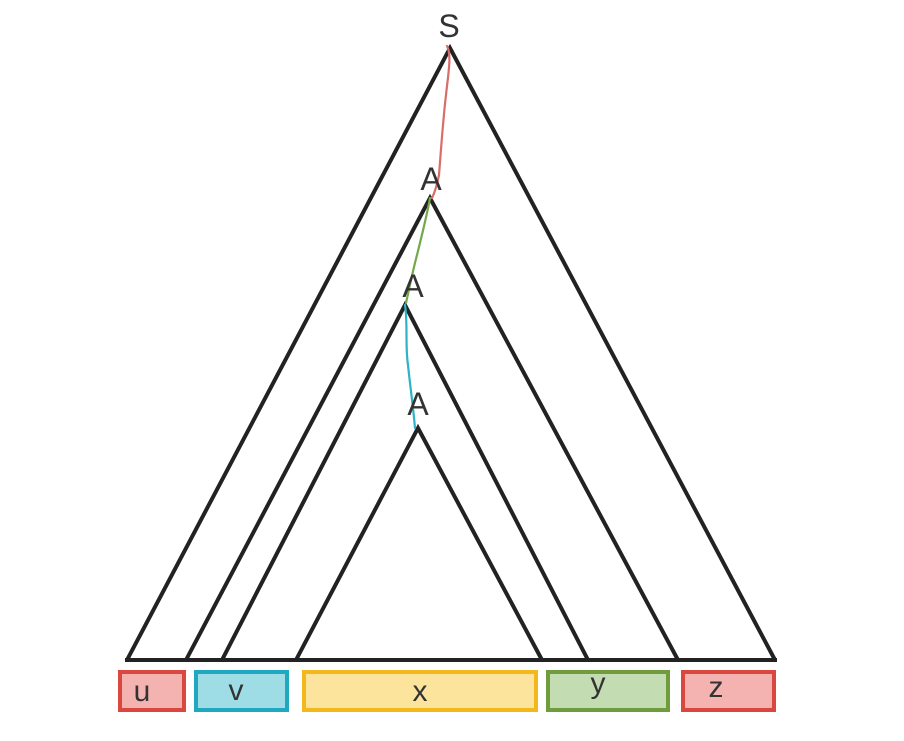 This screenshot has width=904, height=741. I want to click on path-a1-to-a2, so click(418, 250).